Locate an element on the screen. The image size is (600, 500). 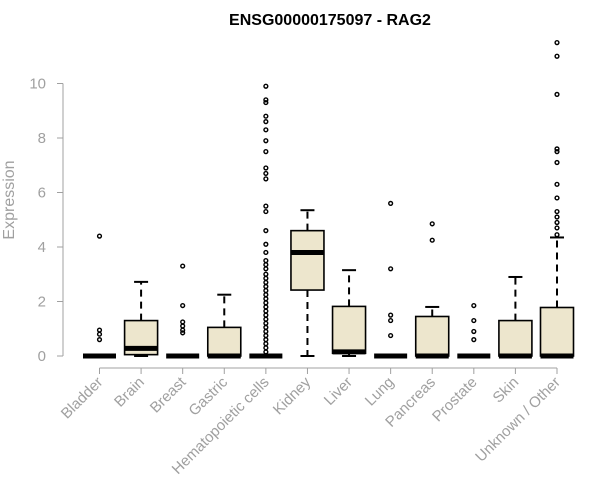
x-tick-label: Bladder is located at coordinates (82, 398).